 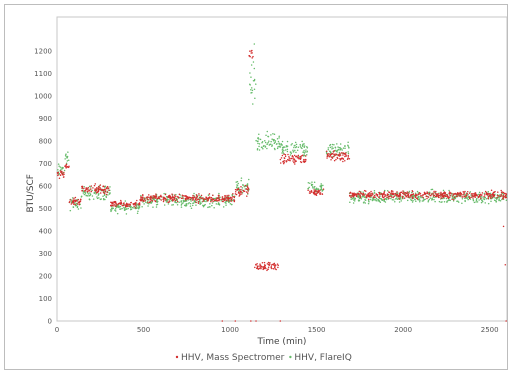 What do you see at coordinates (57, 330) in the screenshot?
I see `x-tick-label: 0` at bounding box center [57, 330].